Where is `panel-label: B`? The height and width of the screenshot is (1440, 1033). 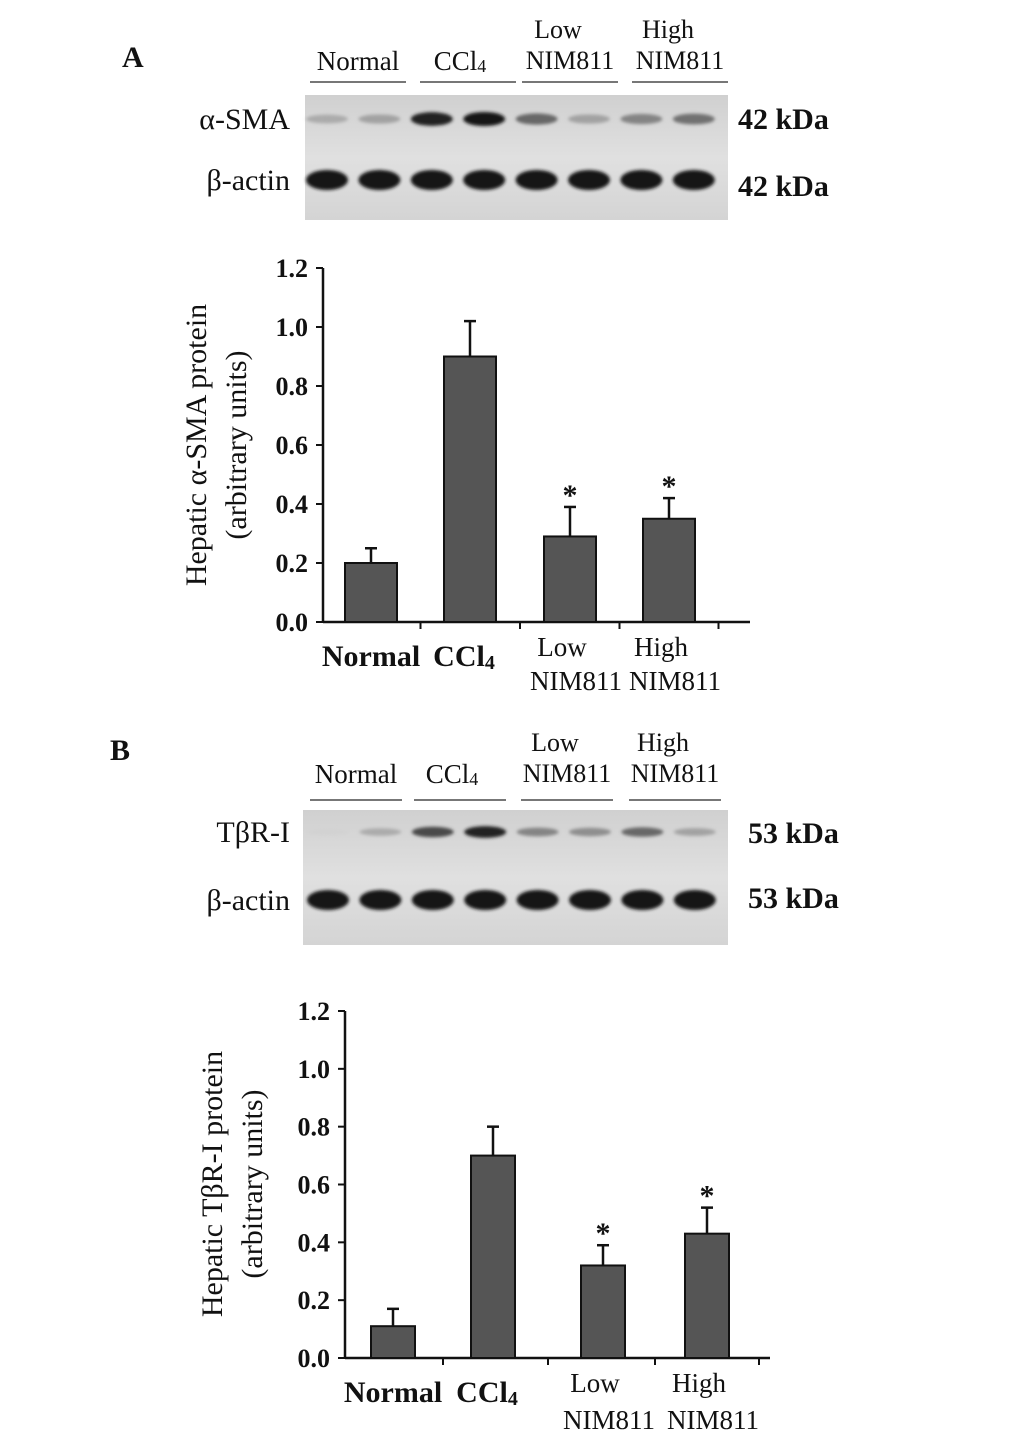 panel-label: B is located at coordinates (120, 750).